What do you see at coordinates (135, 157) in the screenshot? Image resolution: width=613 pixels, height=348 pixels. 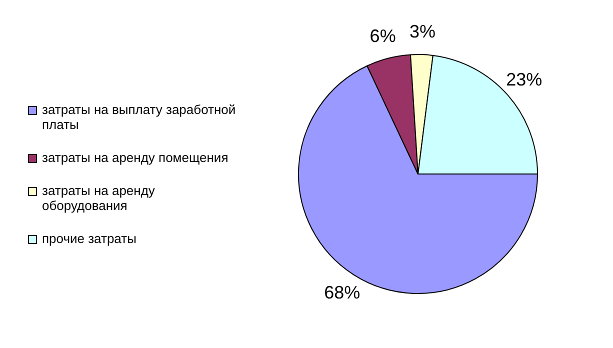 I see `legend-label: затраты на аренду помещения` at bounding box center [135, 157].